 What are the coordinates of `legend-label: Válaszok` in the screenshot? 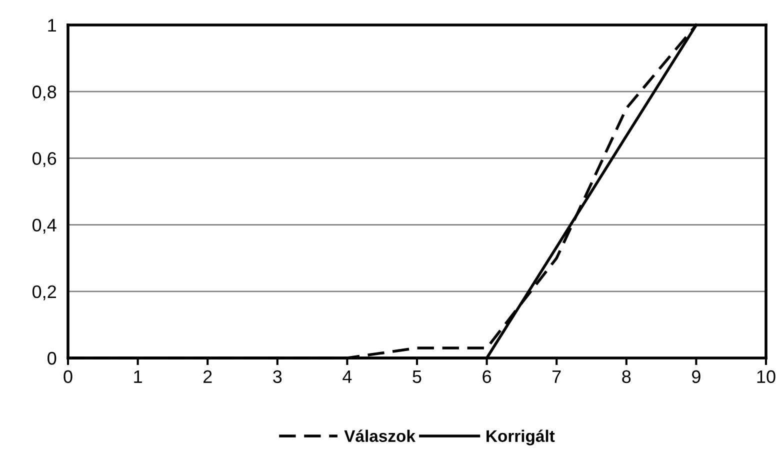 It's located at (380, 436).